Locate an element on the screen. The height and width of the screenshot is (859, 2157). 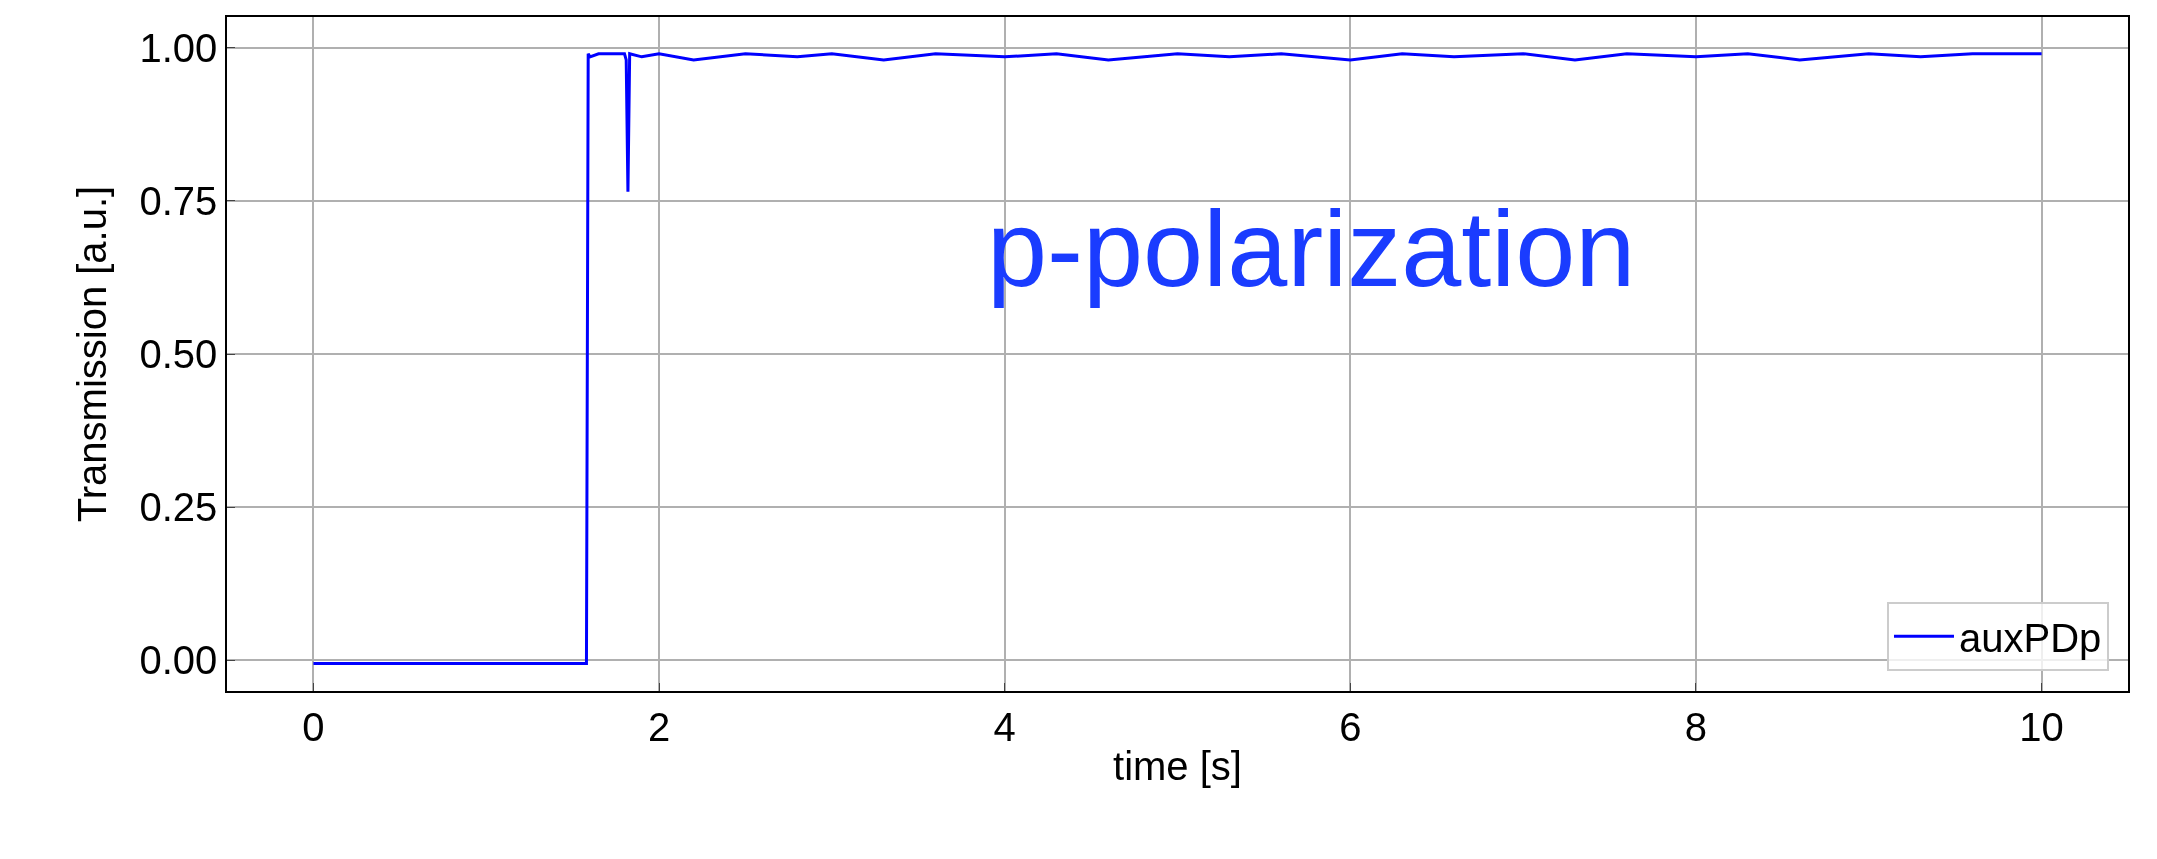
x-tick-label: 6 is located at coordinates (1350, 726).